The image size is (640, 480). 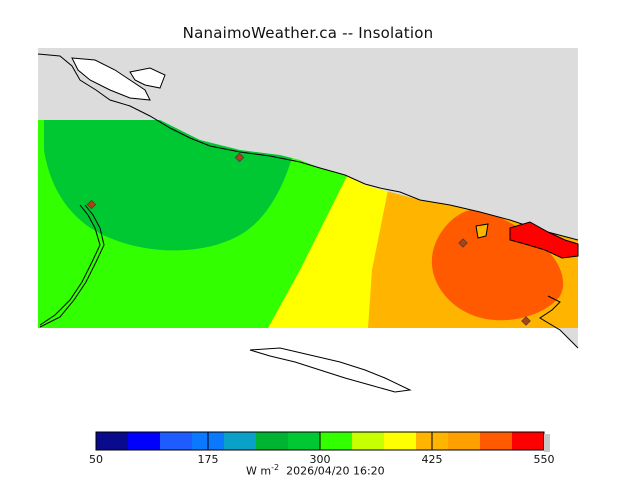 What do you see at coordinates (172, 185) in the screenshot?
I see `field-bin-green` at bounding box center [172, 185].